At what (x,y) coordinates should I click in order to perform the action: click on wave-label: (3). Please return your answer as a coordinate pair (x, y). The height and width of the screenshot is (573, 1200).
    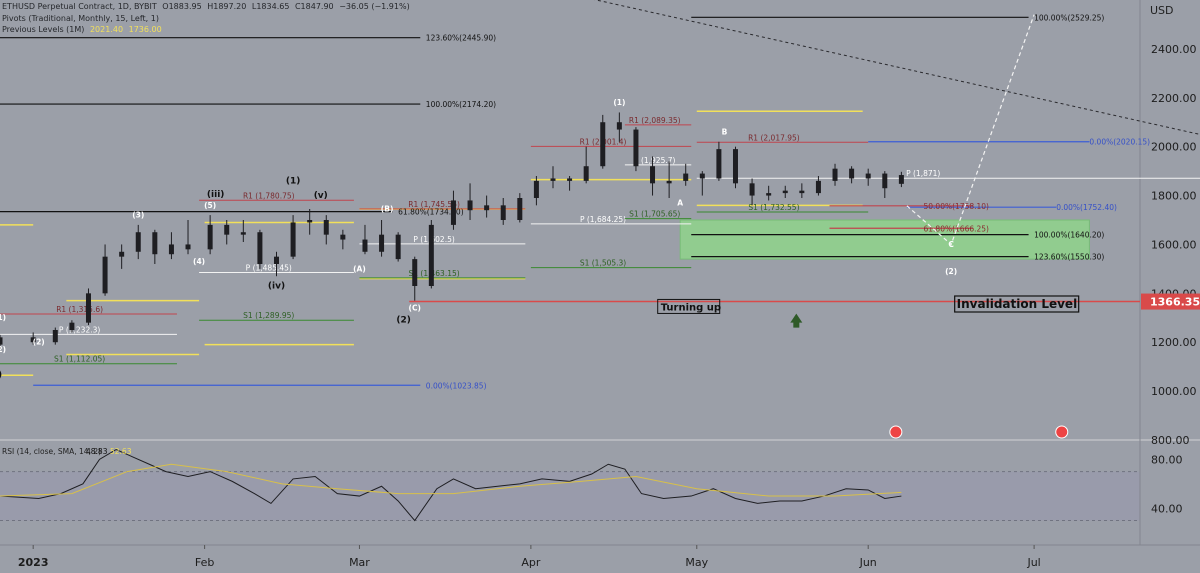
    Looking at the image, I should click on (138, 215).